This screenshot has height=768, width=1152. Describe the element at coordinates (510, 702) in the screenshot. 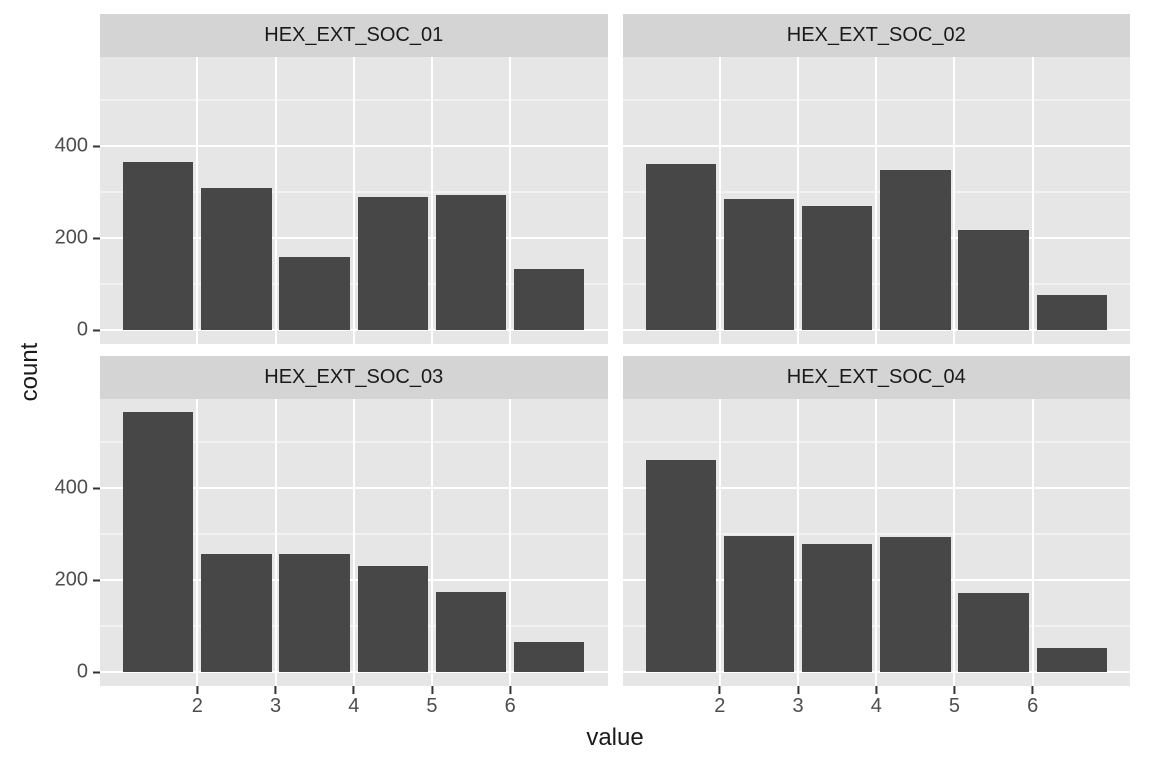

I see `x-tick: 6` at that location.